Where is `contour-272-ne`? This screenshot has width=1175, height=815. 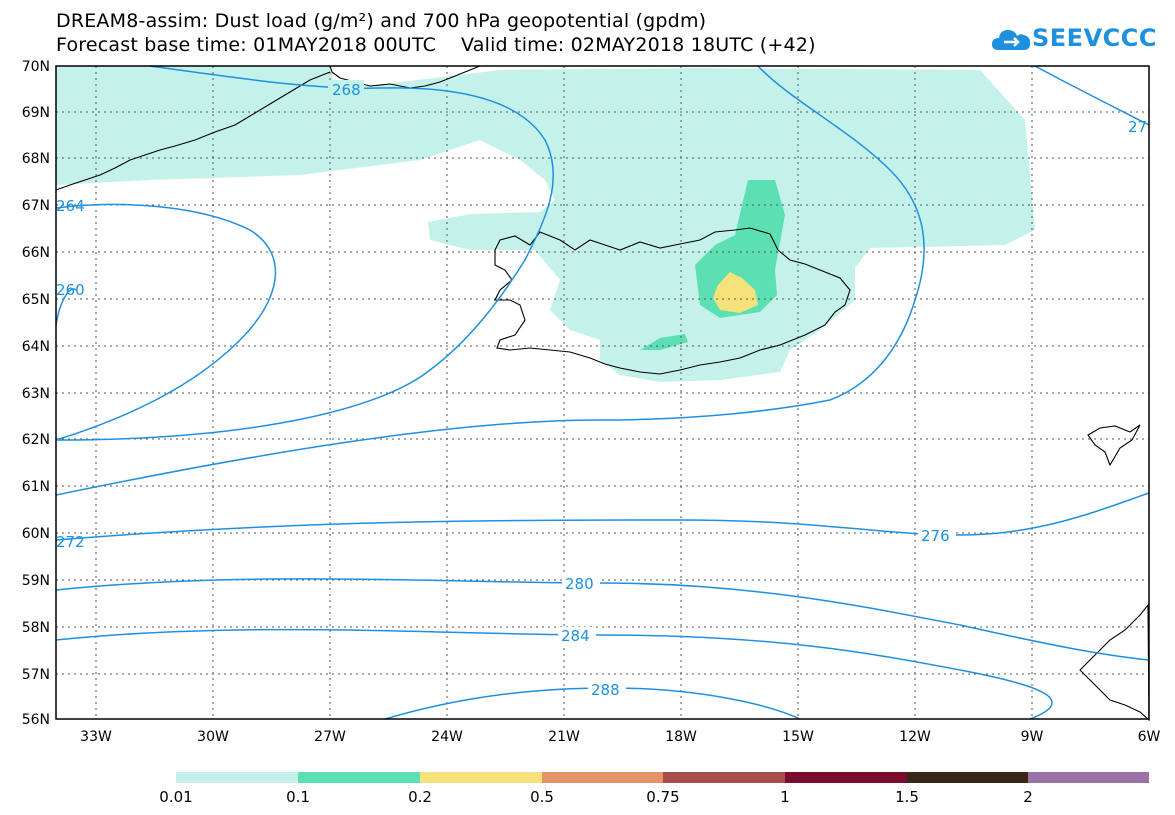
contour-272-ne is located at coordinates (1092, 95).